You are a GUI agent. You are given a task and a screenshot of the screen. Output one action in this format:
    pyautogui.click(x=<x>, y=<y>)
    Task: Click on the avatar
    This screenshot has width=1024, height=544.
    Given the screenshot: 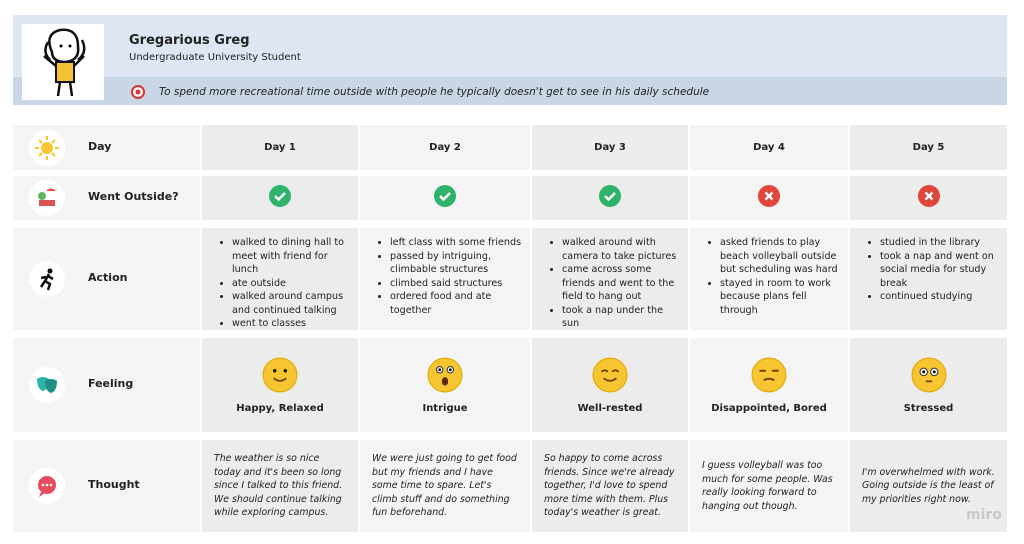 What is the action you would take?
    pyautogui.click(x=63, y=62)
    